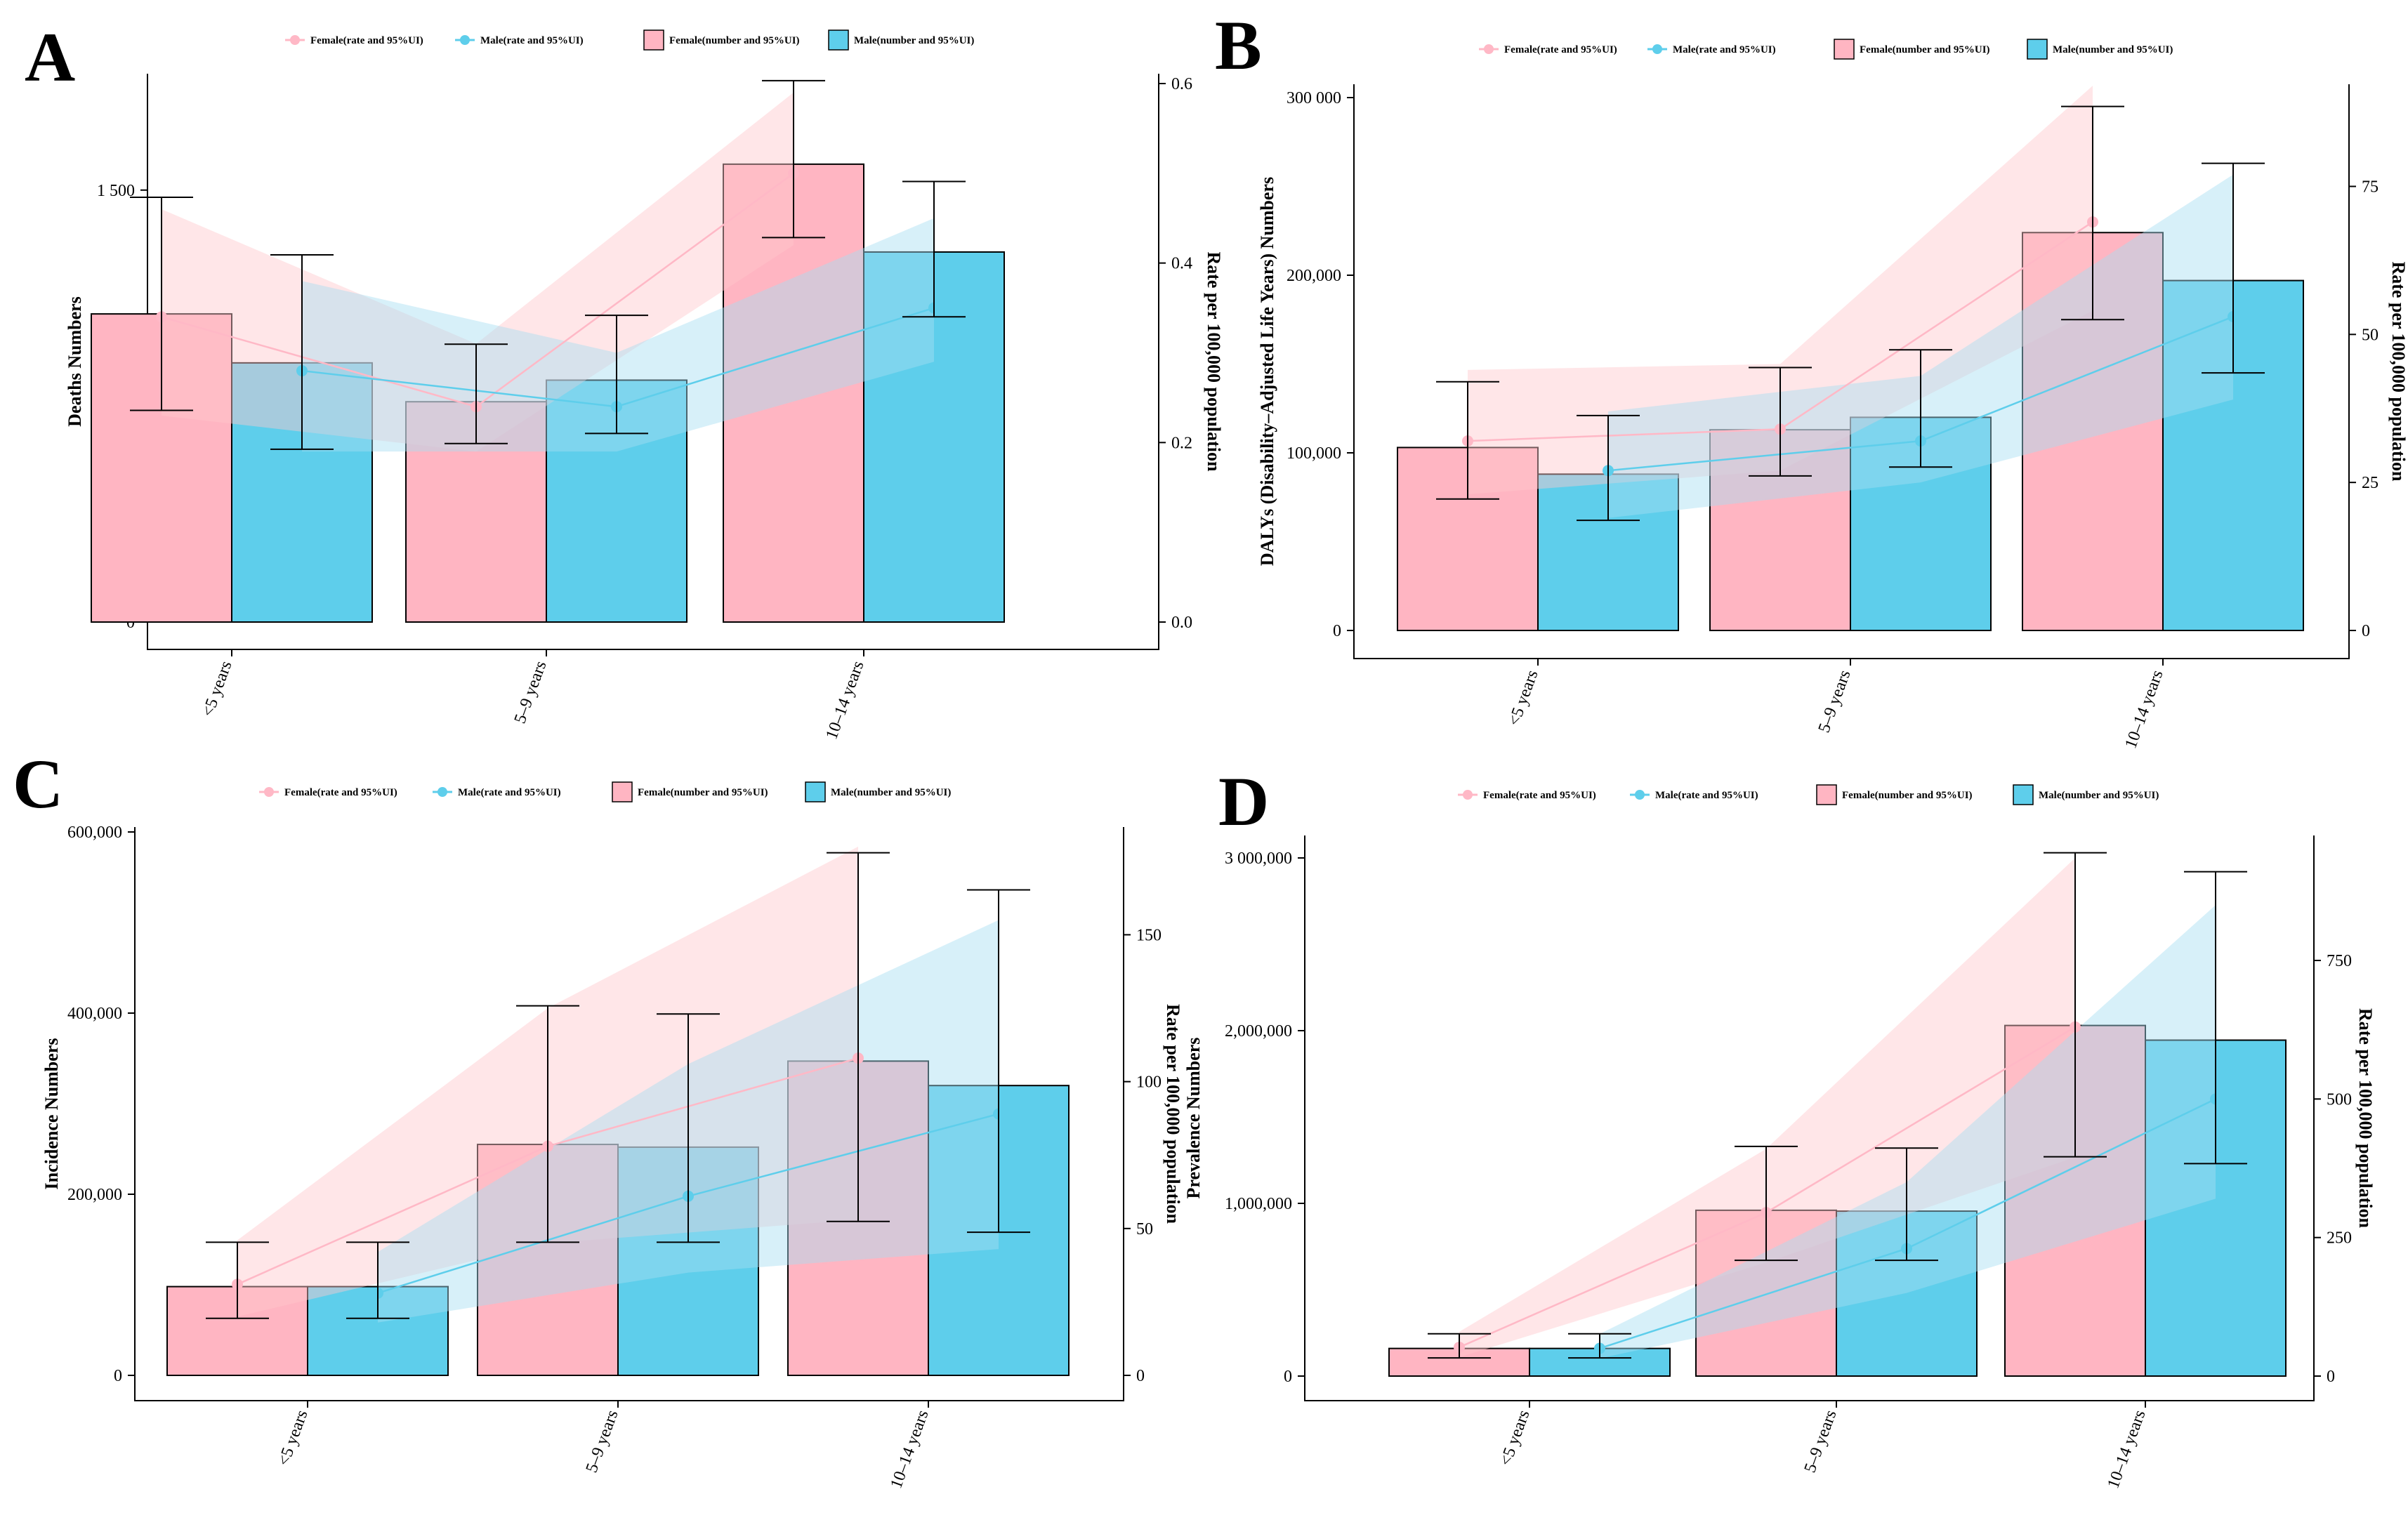  What do you see at coordinates (1238, 45) in the screenshot?
I see `panel-letter-b: B` at bounding box center [1238, 45].